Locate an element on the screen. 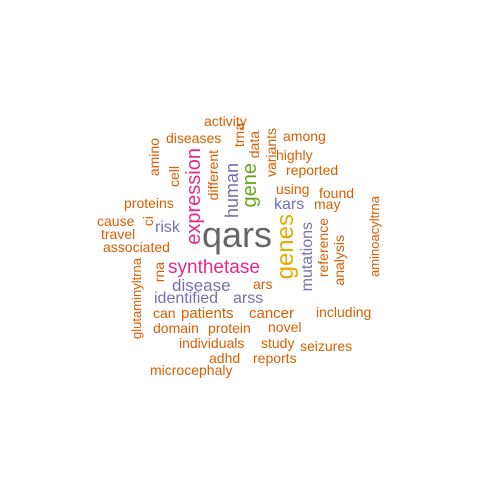 Image resolution: width=480 pixels, height=480 pixels. word-among: among is located at coordinates (304, 136).